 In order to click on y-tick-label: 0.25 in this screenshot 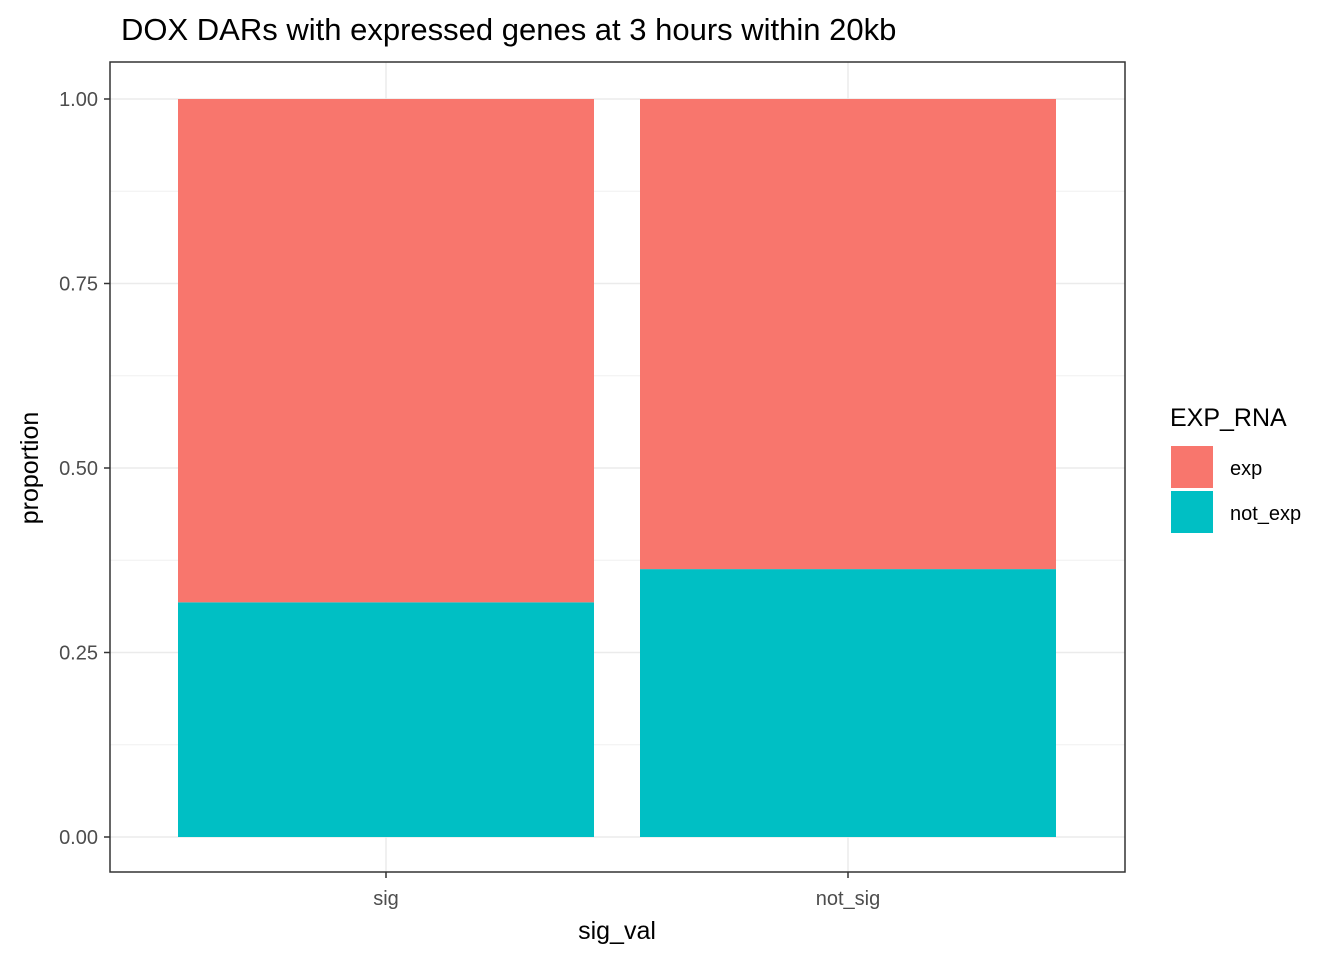, I will do `click(78, 654)`.